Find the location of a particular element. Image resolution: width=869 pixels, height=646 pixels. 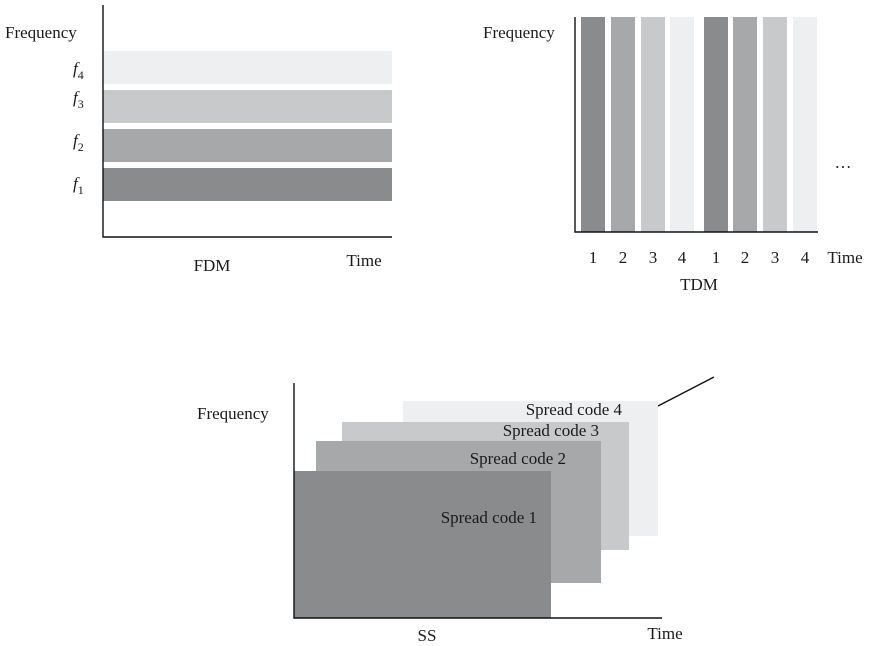

tdm-caption: TDM is located at coordinates (699, 284).